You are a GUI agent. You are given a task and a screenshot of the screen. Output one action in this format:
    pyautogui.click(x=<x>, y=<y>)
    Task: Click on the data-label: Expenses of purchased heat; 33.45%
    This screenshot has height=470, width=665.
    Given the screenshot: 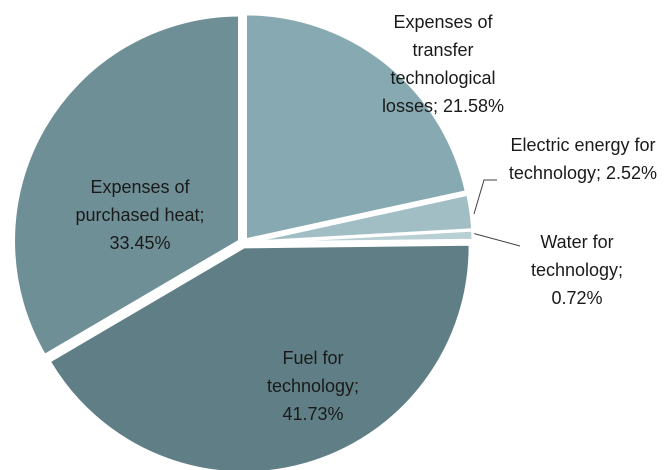 What is the action you would take?
    pyautogui.click(x=140, y=215)
    